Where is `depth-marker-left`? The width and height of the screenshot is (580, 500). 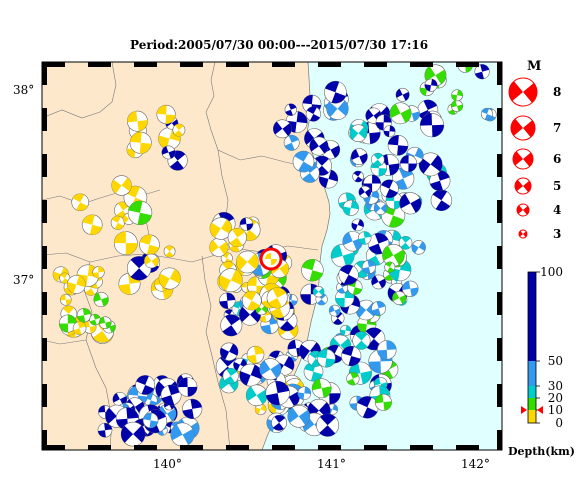
depth-marker-left is located at coordinates (524, 410).